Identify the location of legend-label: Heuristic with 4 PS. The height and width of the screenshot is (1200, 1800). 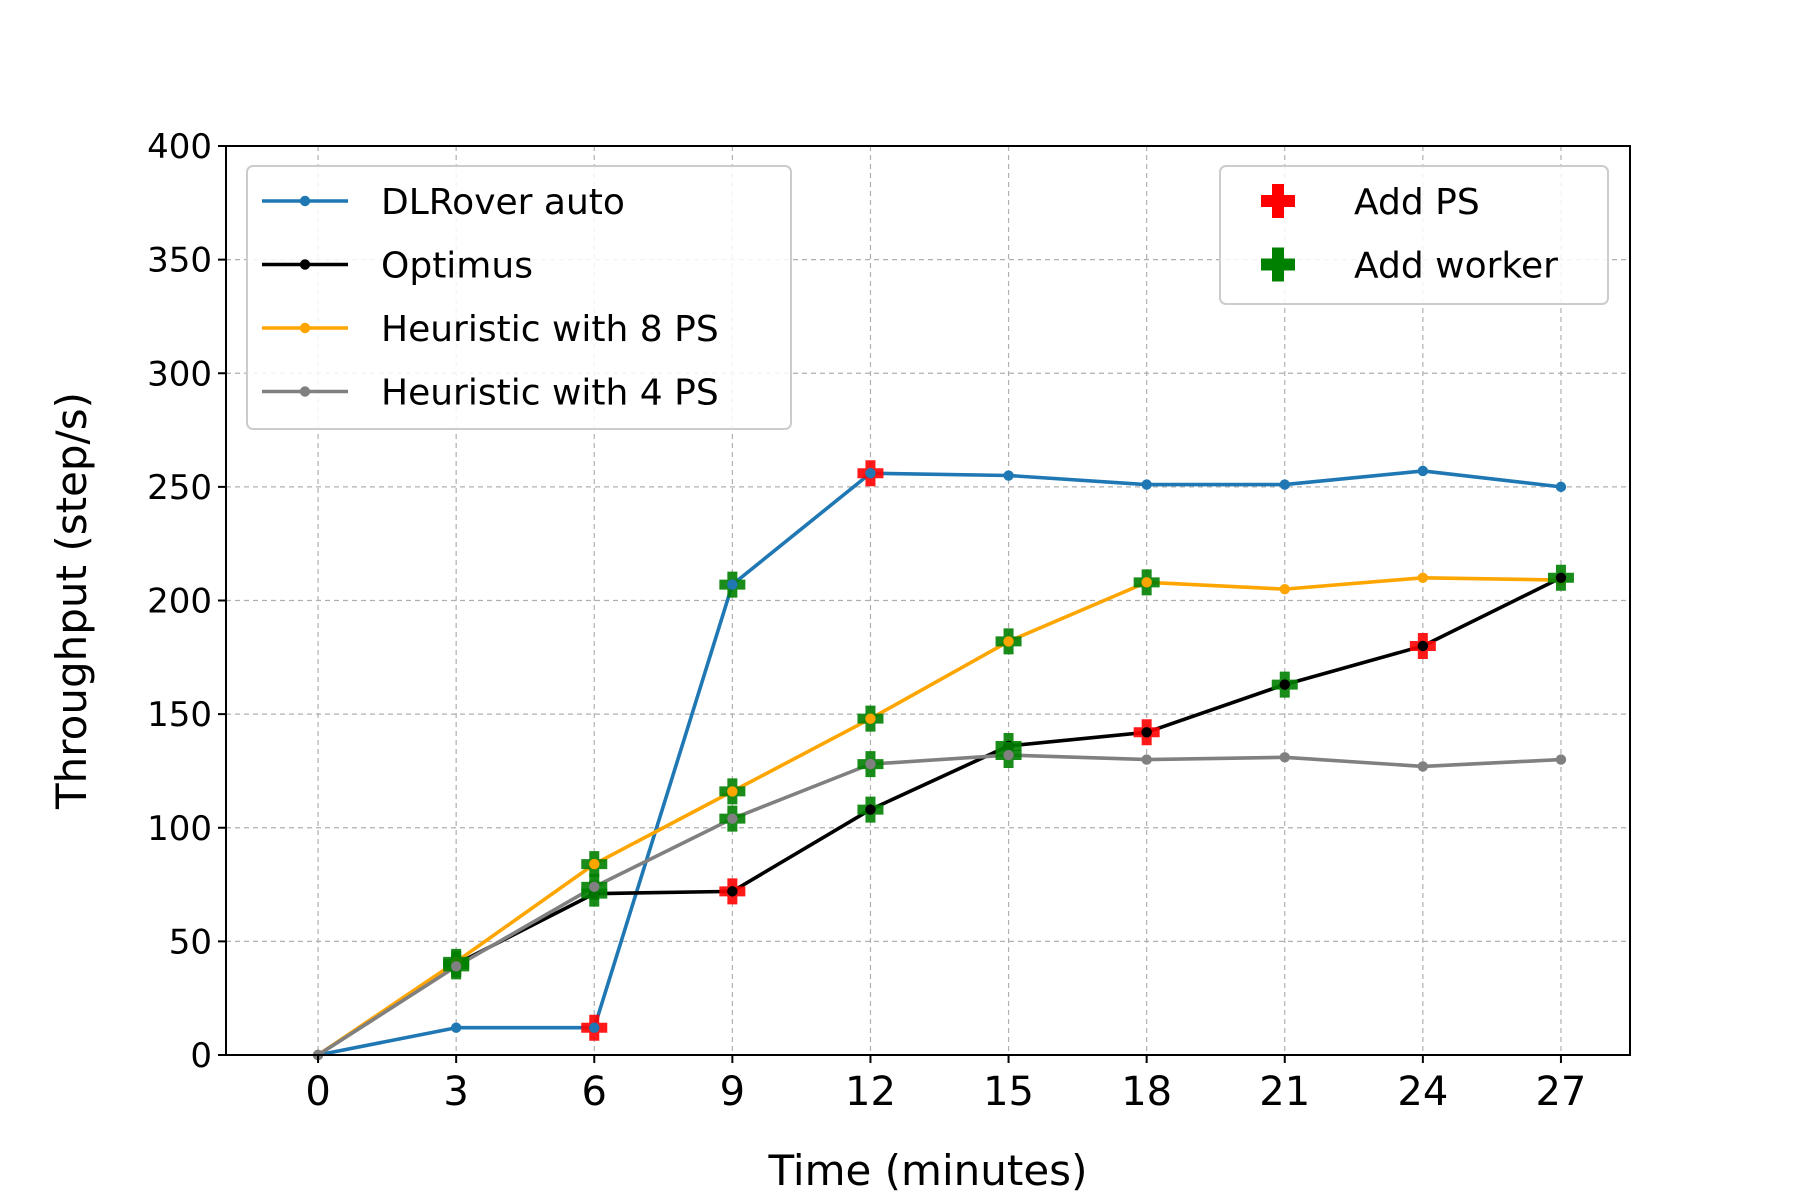
(550, 393).